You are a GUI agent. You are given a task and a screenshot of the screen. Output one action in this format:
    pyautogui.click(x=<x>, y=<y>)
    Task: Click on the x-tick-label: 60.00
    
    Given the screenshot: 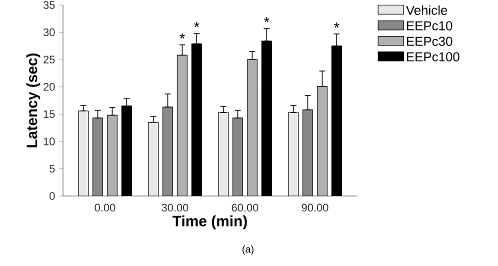 What is the action you would take?
    pyautogui.click(x=245, y=208)
    